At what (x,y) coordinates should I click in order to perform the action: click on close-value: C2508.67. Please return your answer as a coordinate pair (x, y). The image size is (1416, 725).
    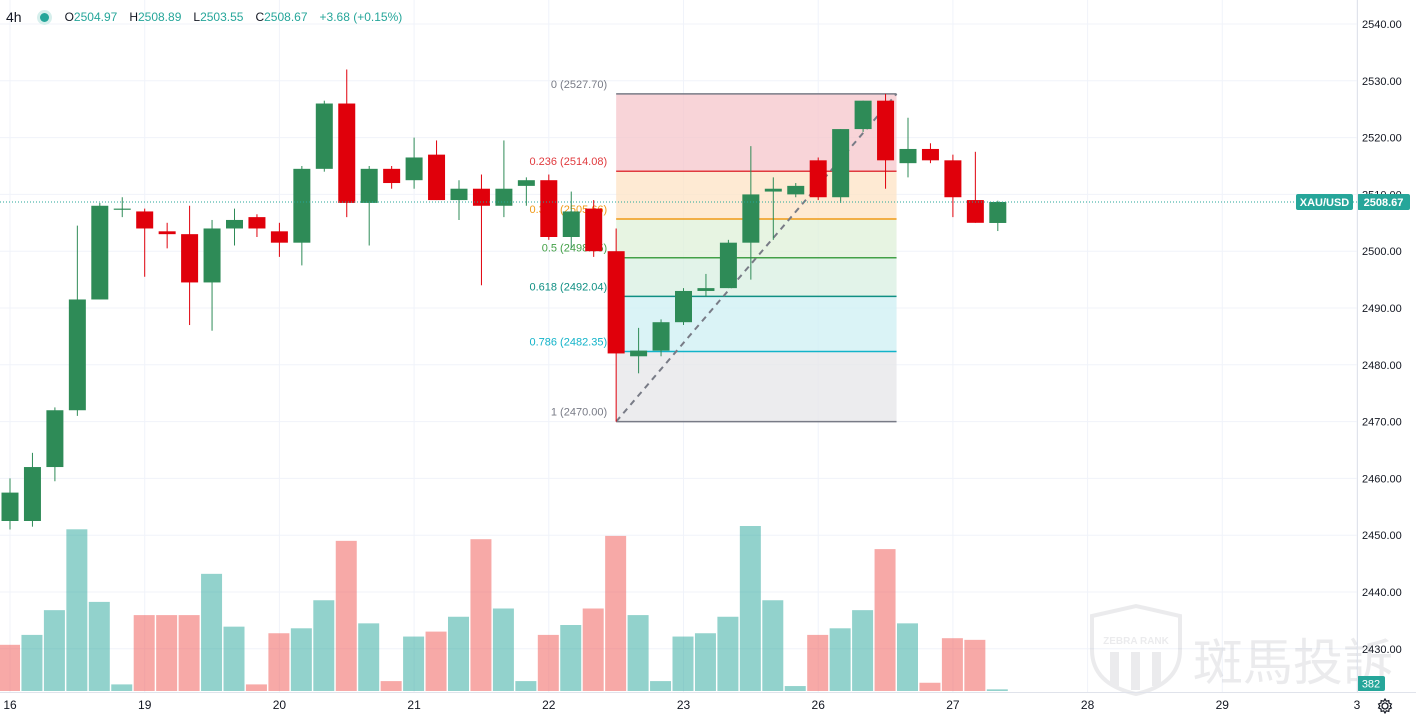
    Looking at the image, I should click on (281, 17).